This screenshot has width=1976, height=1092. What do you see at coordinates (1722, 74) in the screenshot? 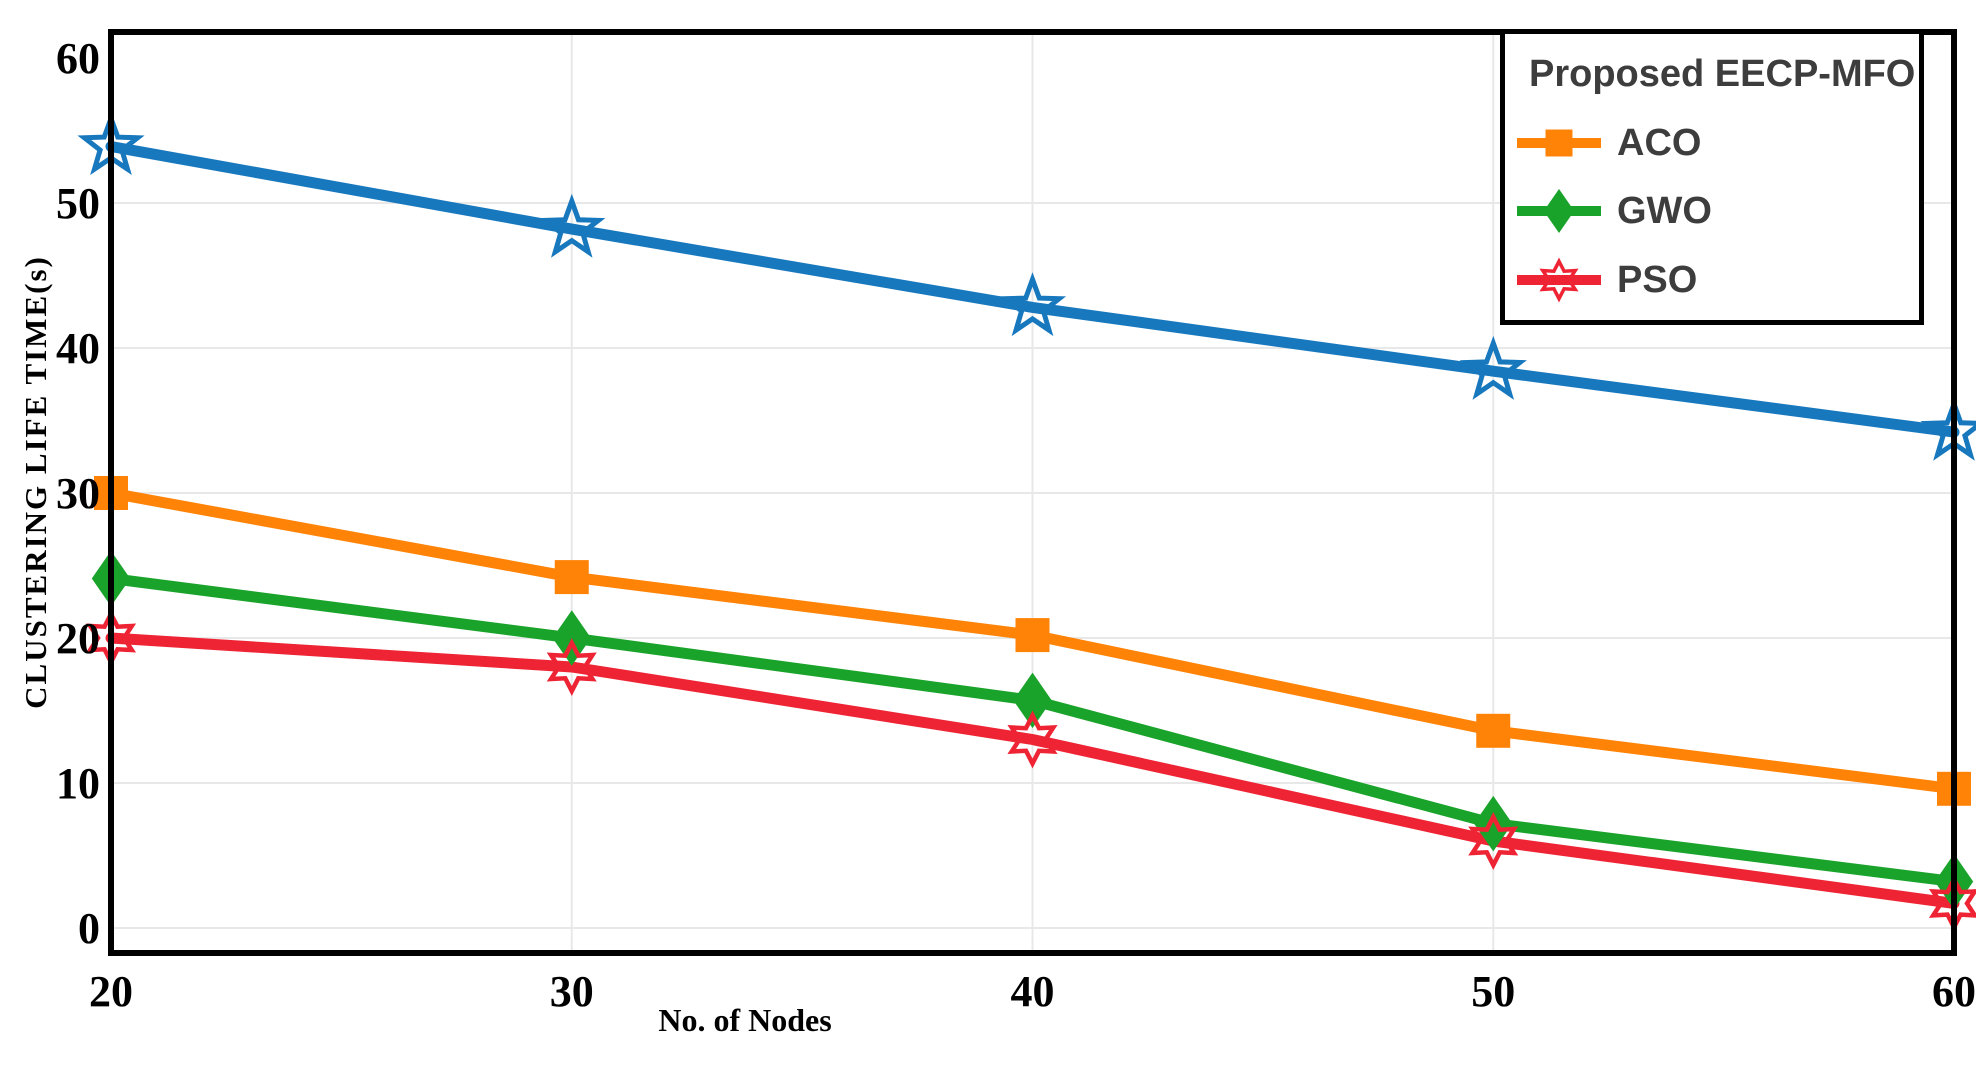
I see `legend-label: Proposed EECP-MFO` at bounding box center [1722, 74].